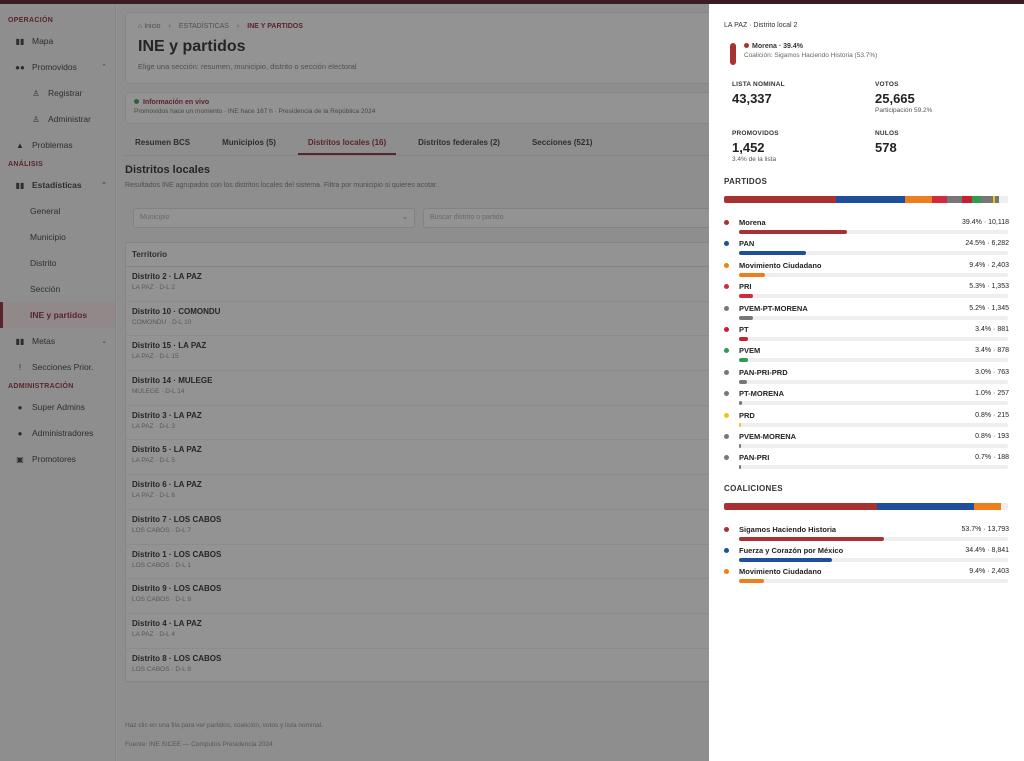  Describe the element at coordinates (752, 222) in the screenshot. I see `party-name: Morena` at that location.